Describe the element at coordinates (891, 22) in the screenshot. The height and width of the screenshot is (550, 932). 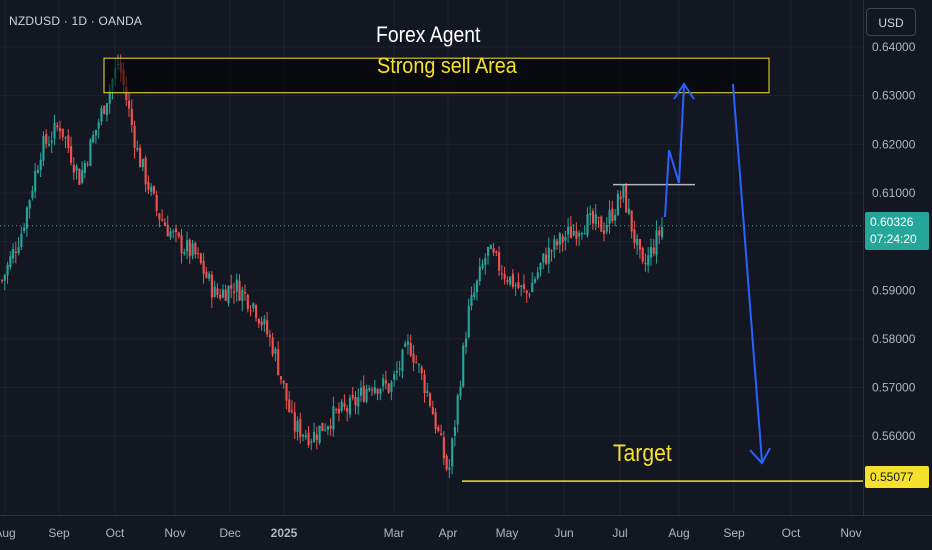
I see `currency-button: USD` at that location.